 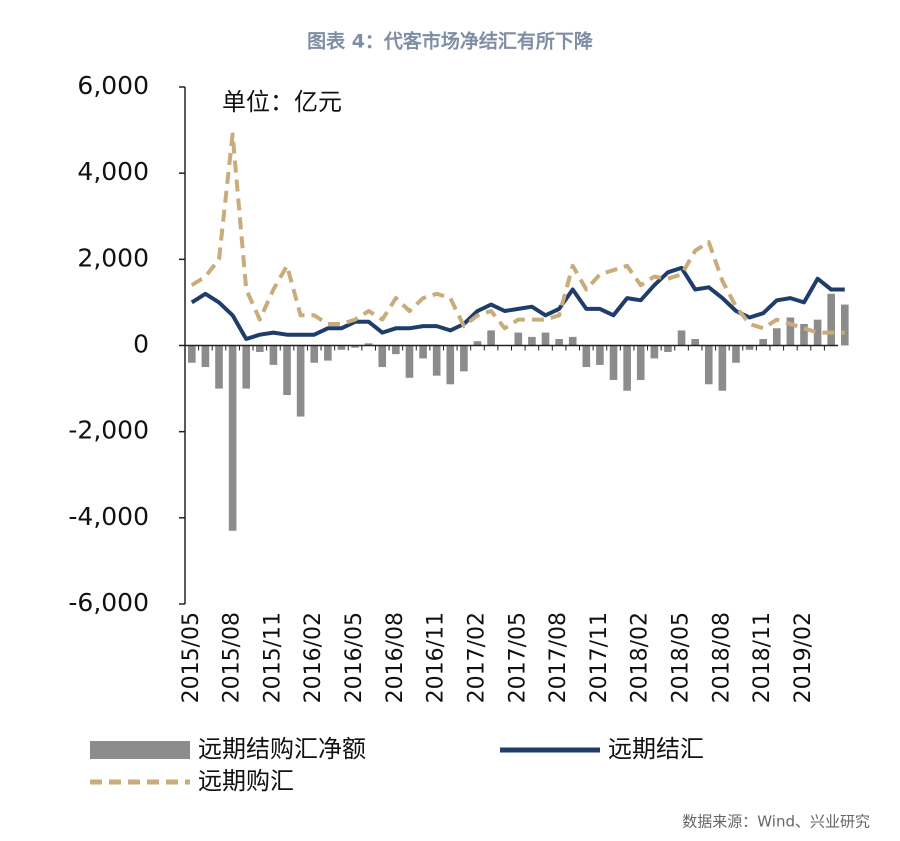 I want to click on y-tick-label: -4,000, so click(x=108, y=516).